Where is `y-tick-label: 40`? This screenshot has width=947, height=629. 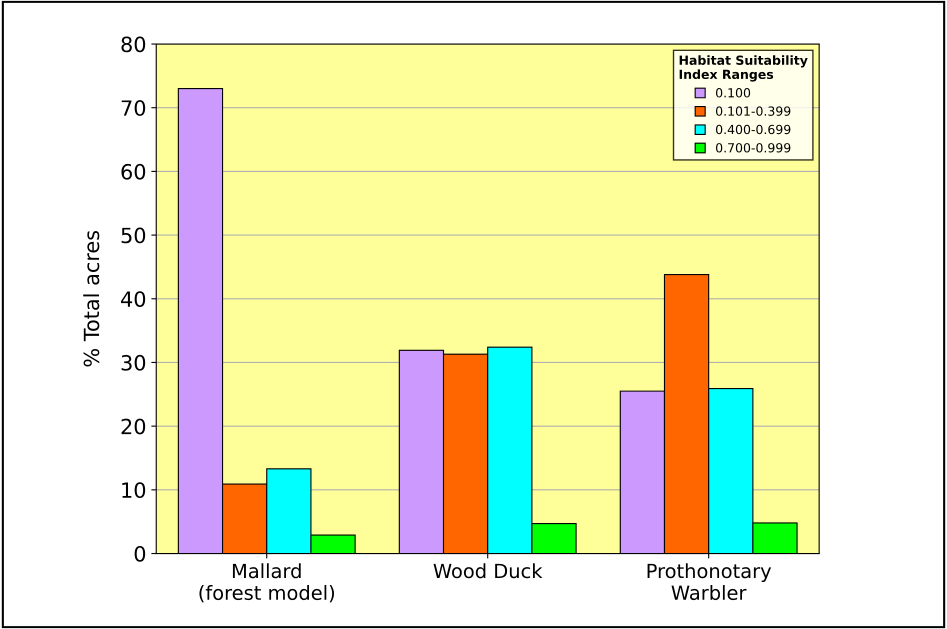
y-tick-label: 40 is located at coordinates (133, 299).